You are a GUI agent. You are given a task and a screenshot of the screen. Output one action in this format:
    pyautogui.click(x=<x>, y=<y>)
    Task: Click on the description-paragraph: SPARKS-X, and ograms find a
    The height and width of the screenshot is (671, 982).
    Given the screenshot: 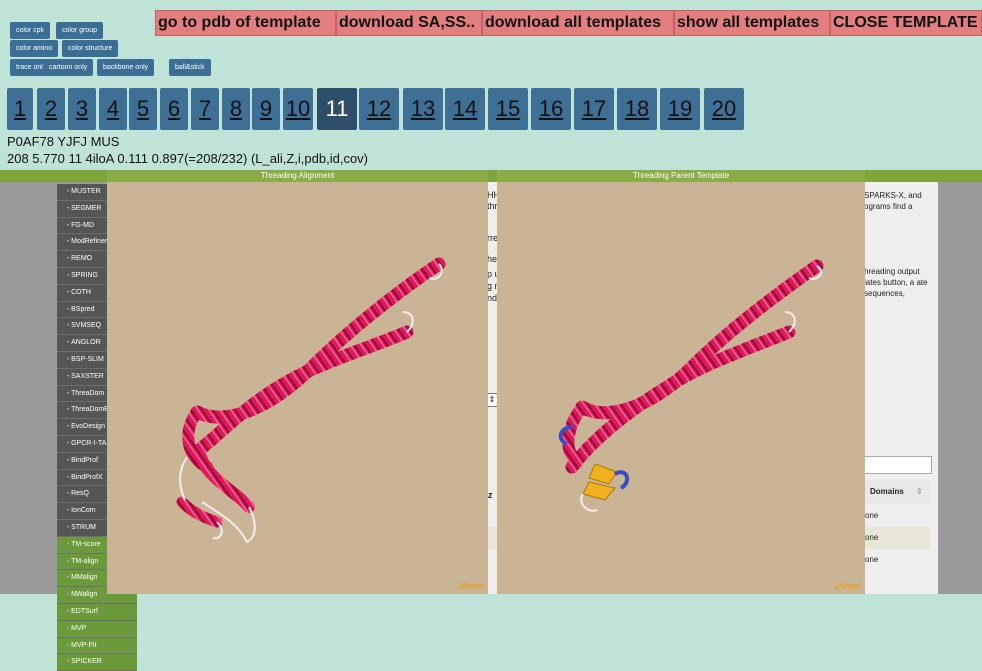 What is the action you would take?
    pyautogui.click(x=893, y=201)
    